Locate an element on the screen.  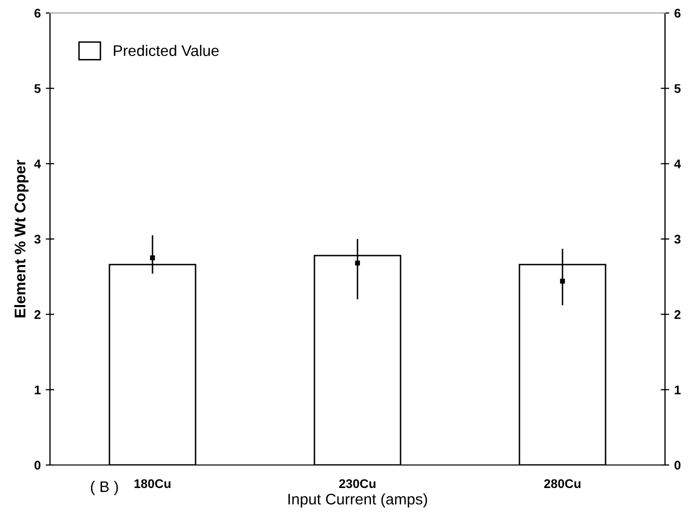
y-tick-label: 1 is located at coordinates (37, 390).